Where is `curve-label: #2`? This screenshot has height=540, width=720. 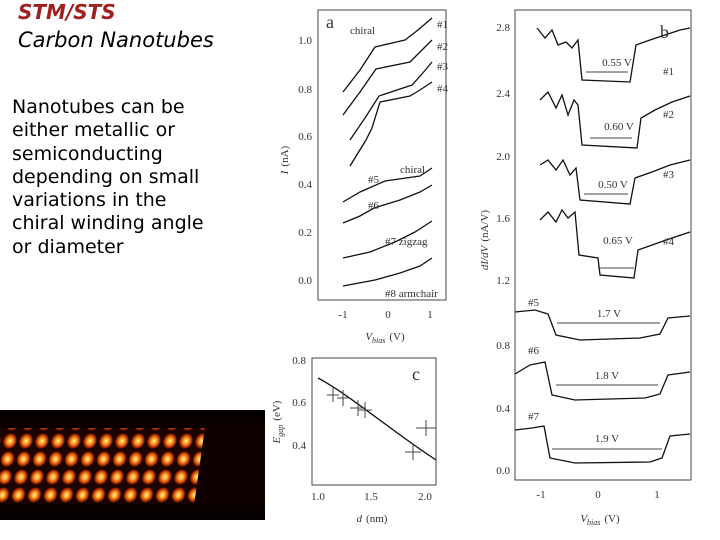 curve-label: #2 is located at coordinates (668, 115).